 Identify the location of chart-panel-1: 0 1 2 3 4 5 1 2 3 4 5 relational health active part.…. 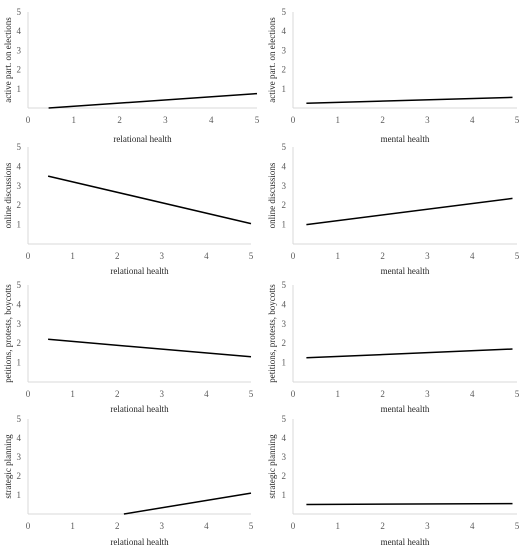
(131, 75).